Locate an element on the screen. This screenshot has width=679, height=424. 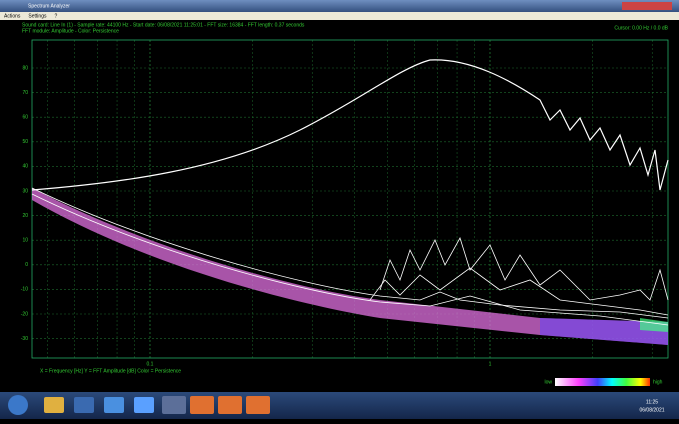
y-tick-label: 20 is located at coordinates (25, 216).